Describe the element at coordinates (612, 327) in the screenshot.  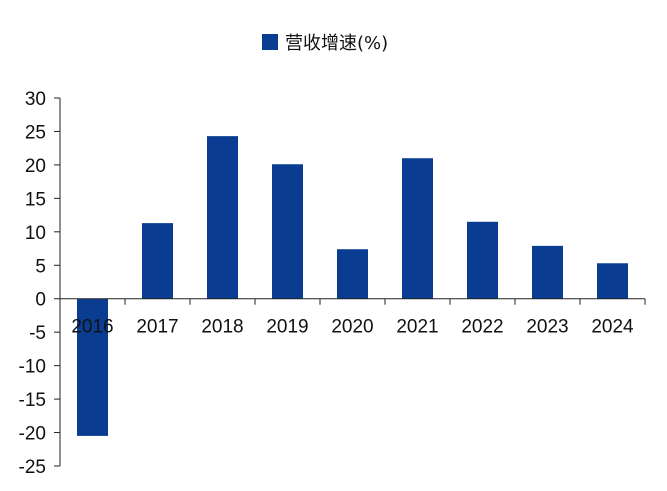
I see `x-tick-label: 2024` at that location.